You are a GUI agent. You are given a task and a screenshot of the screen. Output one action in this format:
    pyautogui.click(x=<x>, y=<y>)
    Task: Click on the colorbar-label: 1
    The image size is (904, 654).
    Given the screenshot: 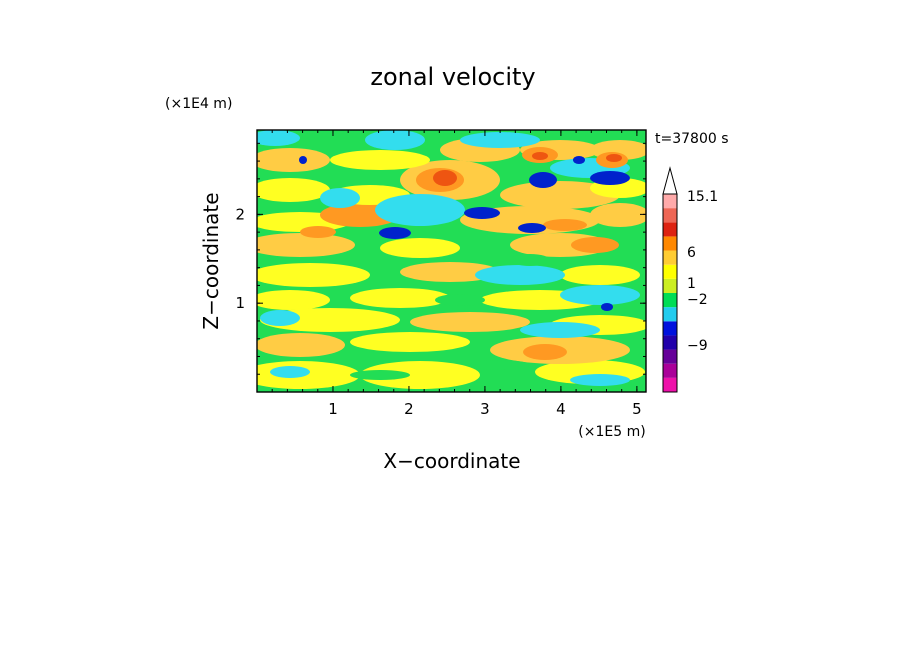 What is the action you would take?
    pyautogui.click(x=691, y=284)
    